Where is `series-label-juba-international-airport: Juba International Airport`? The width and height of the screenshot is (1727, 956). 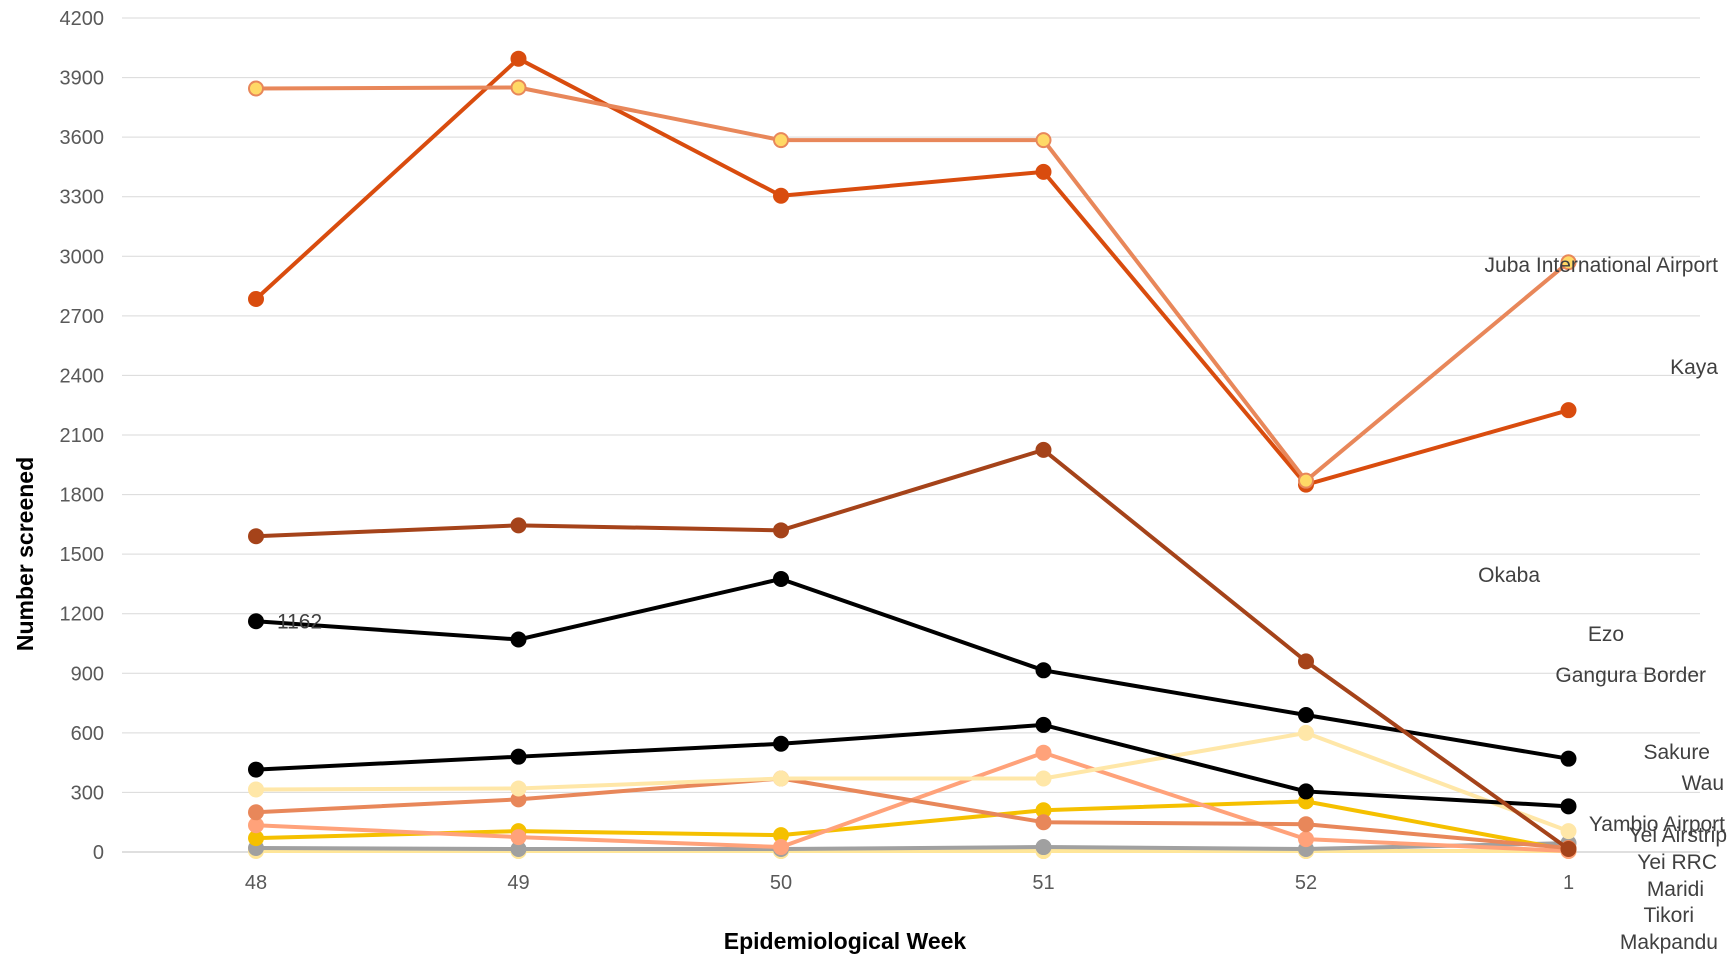 series-label-juba-international-airport: Juba International Airport is located at coordinates (1602, 265).